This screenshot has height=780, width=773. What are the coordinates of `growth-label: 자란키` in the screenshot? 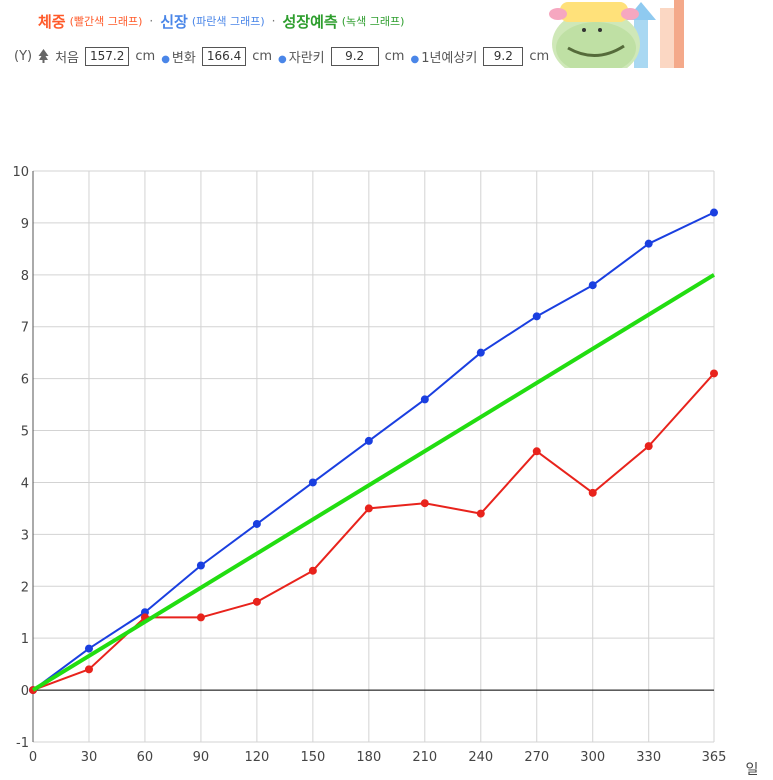 It's located at (306, 58).